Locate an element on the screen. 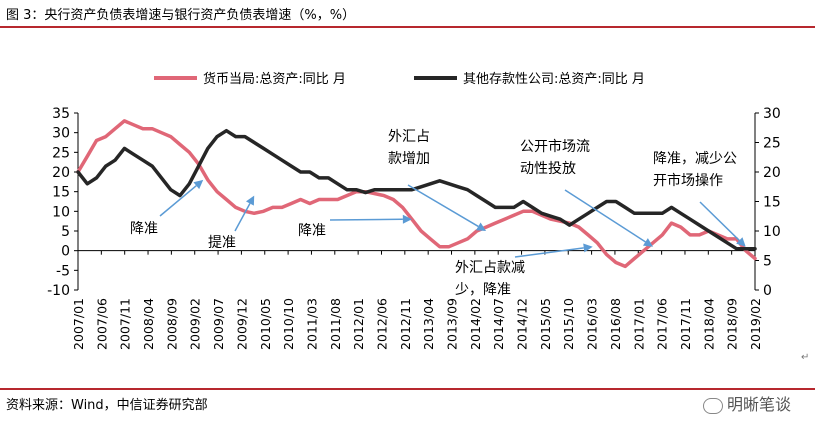  annotation-label: 款增加 is located at coordinates (409, 159).